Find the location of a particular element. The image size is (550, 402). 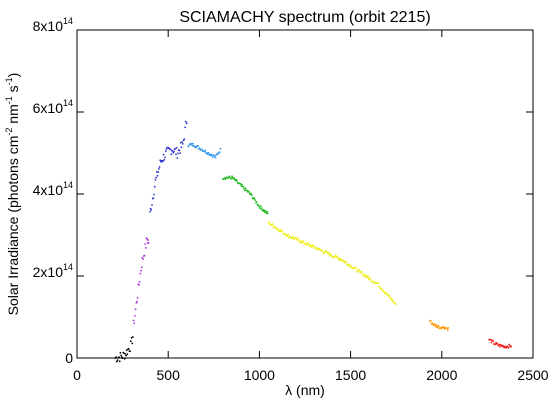

y-tick-label: 0 is located at coordinates (69, 358).